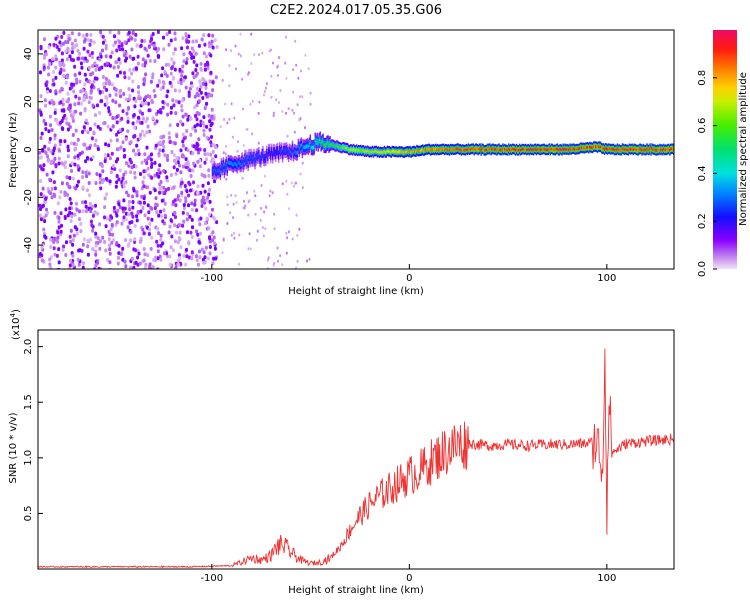 This screenshot has height=600, width=750. I want to click on colorbar-label: Normalized spectral amplitude, so click(743, 149).